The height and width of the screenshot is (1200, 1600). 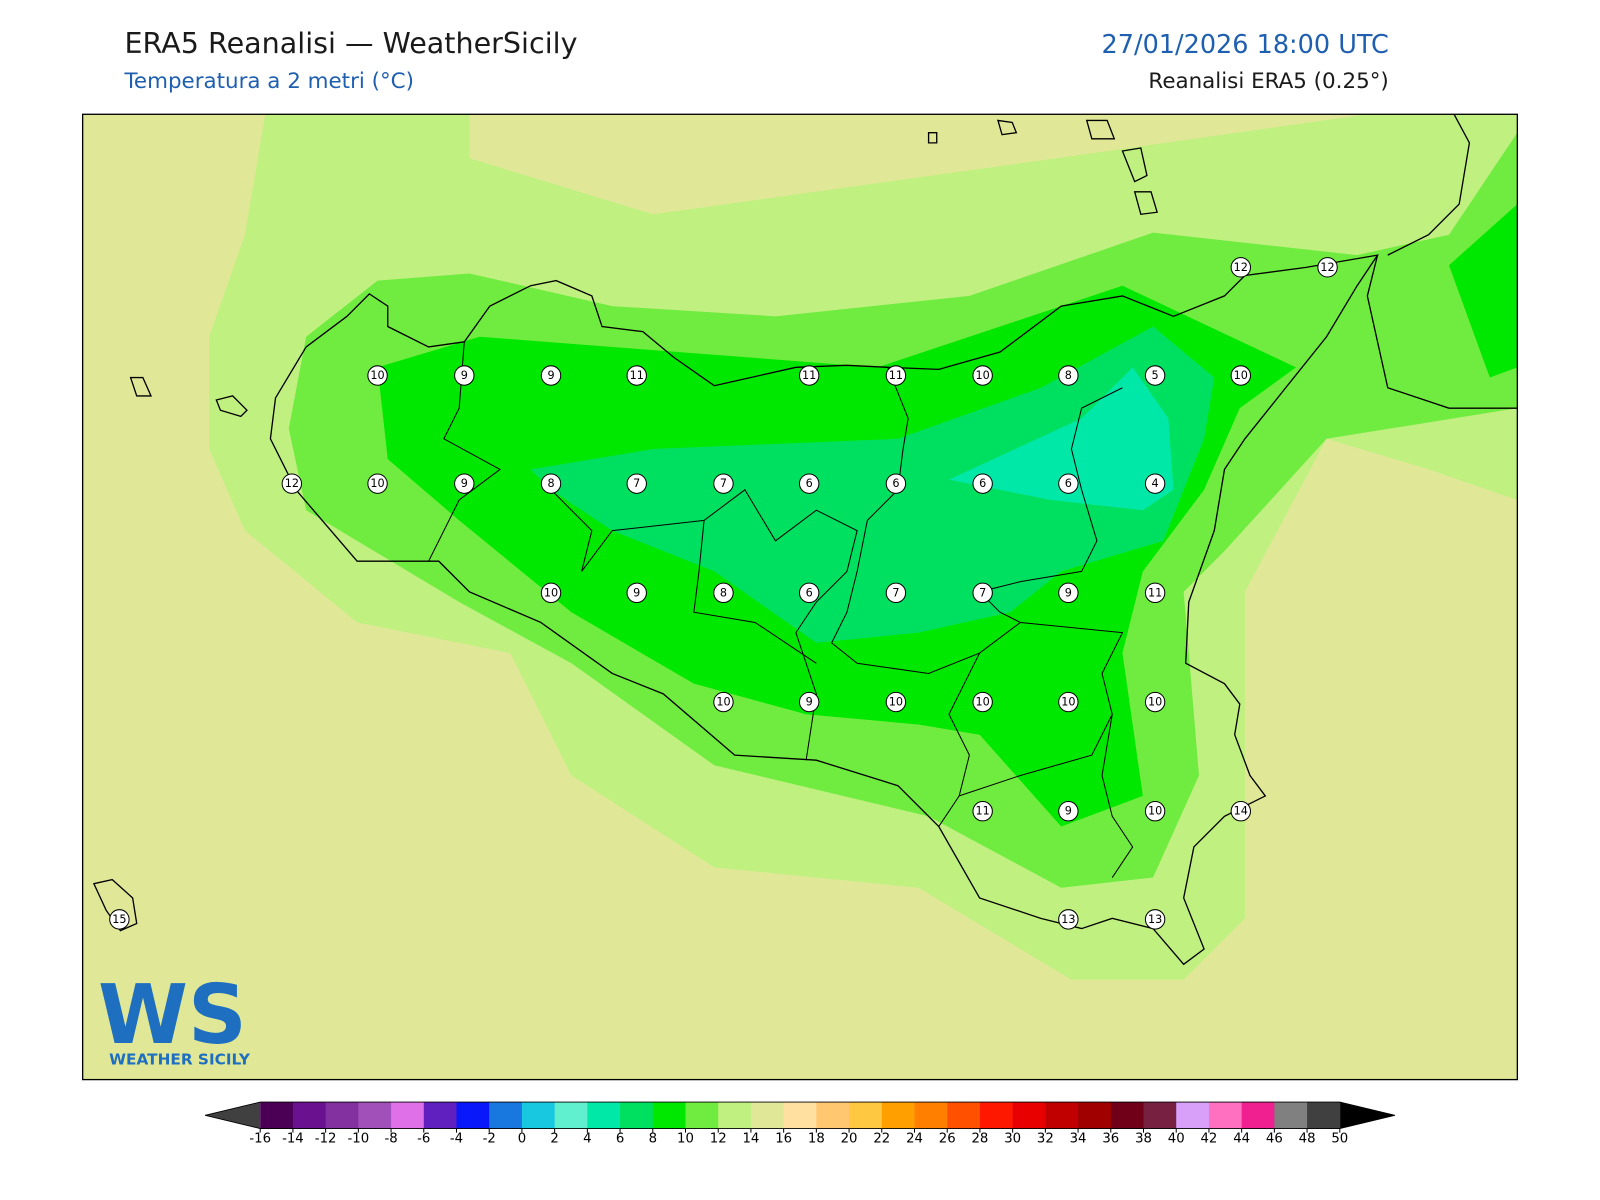 What do you see at coordinates (1307, 1138) in the screenshot?
I see `colorbar-tick-label: 48` at bounding box center [1307, 1138].